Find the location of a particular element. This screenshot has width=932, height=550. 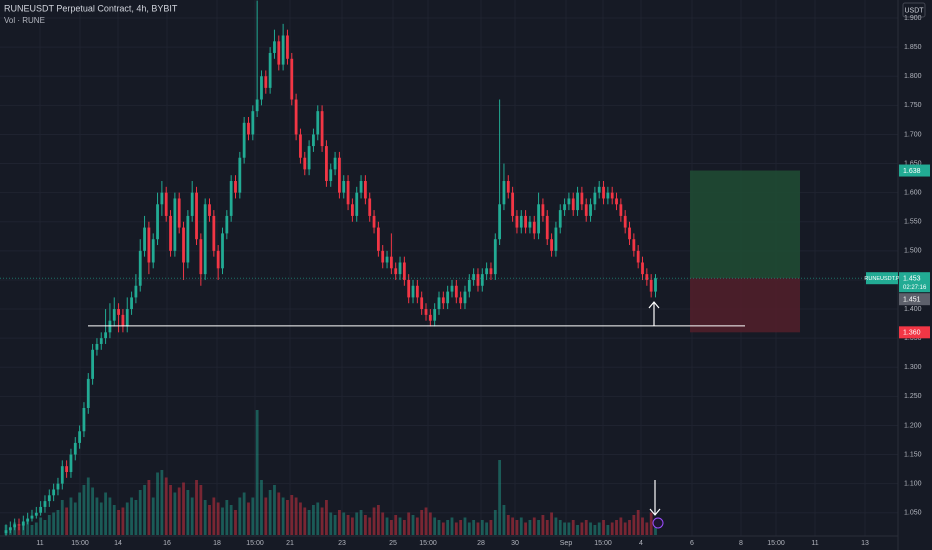

x-tick-label: 30 is located at coordinates (515, 543).